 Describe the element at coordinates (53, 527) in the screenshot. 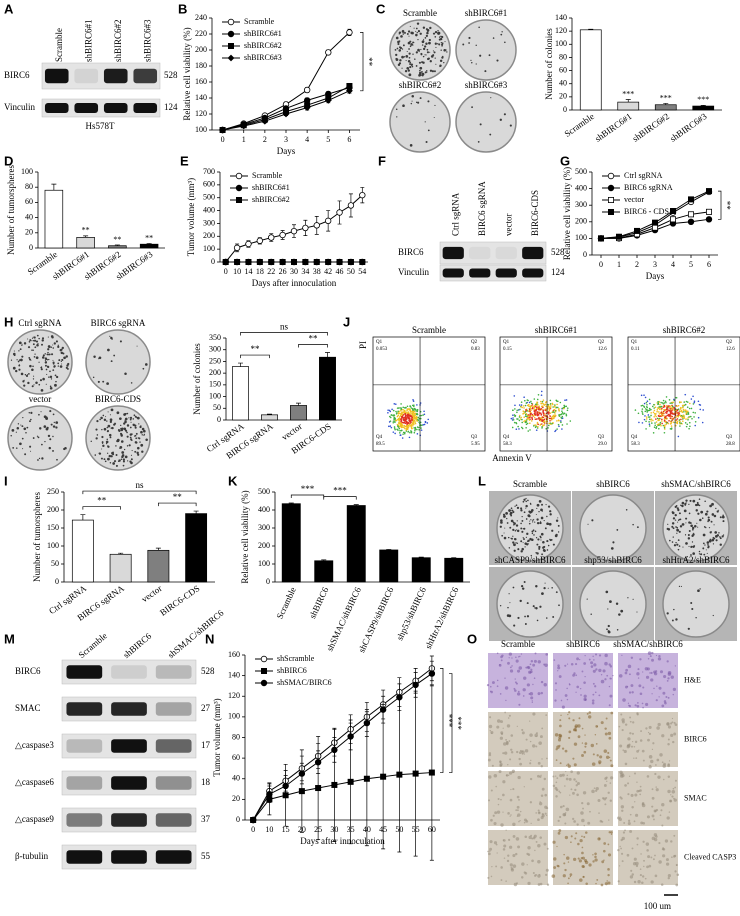

I see `y-tick-label: 150` at that location.